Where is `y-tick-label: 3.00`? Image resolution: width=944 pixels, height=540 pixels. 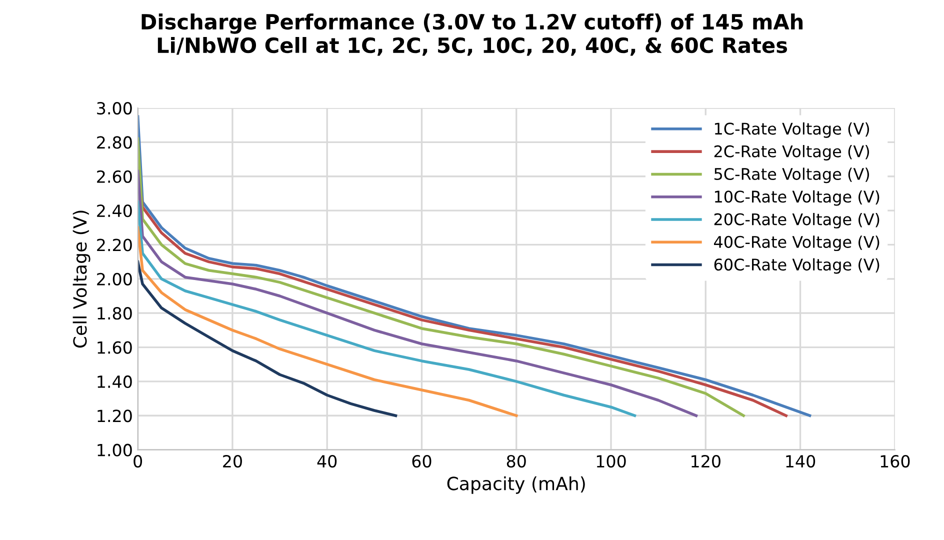 y-tick-label: 3.00 is located at coordinates (114, 108).